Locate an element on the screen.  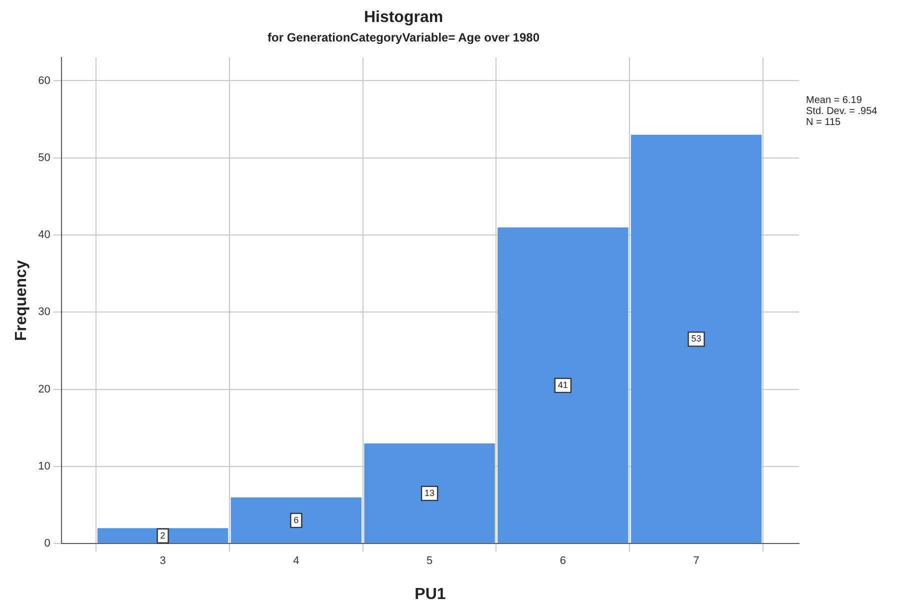
data-label: 13 is located at coordinates (429, 493).